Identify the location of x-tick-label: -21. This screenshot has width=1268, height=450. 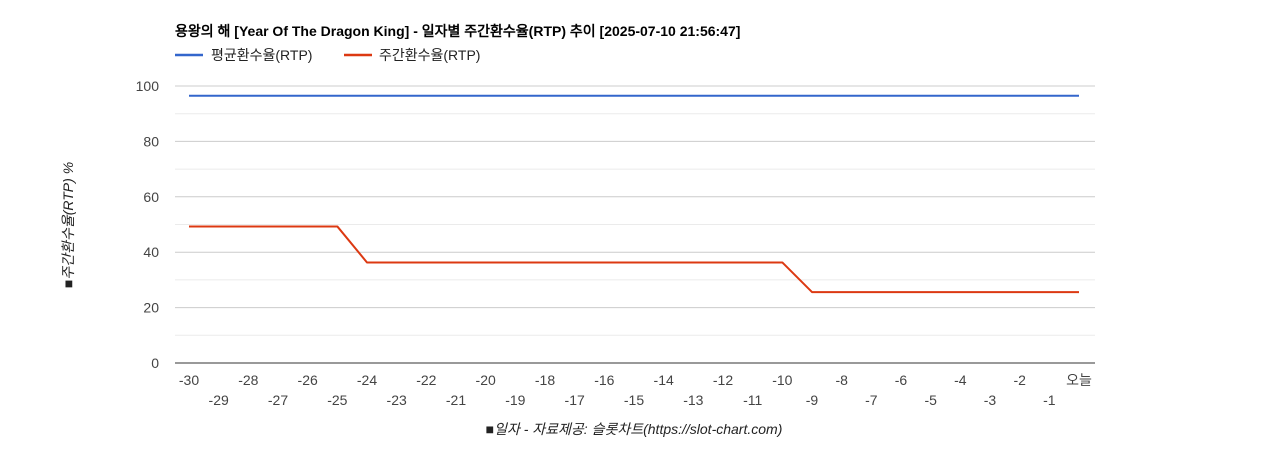
(456, 400).